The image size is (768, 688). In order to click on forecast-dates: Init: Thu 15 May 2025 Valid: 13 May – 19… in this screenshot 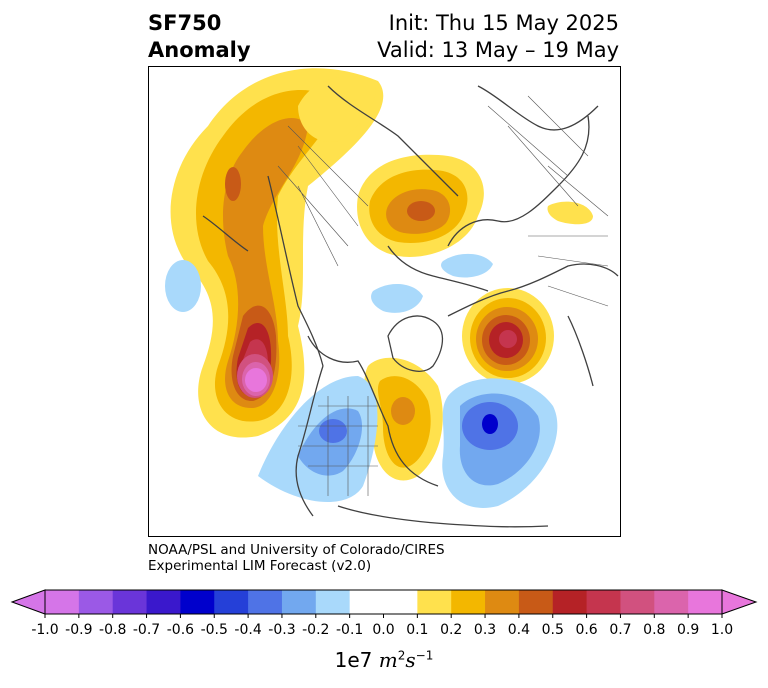, I will do `click(498, 37)`.